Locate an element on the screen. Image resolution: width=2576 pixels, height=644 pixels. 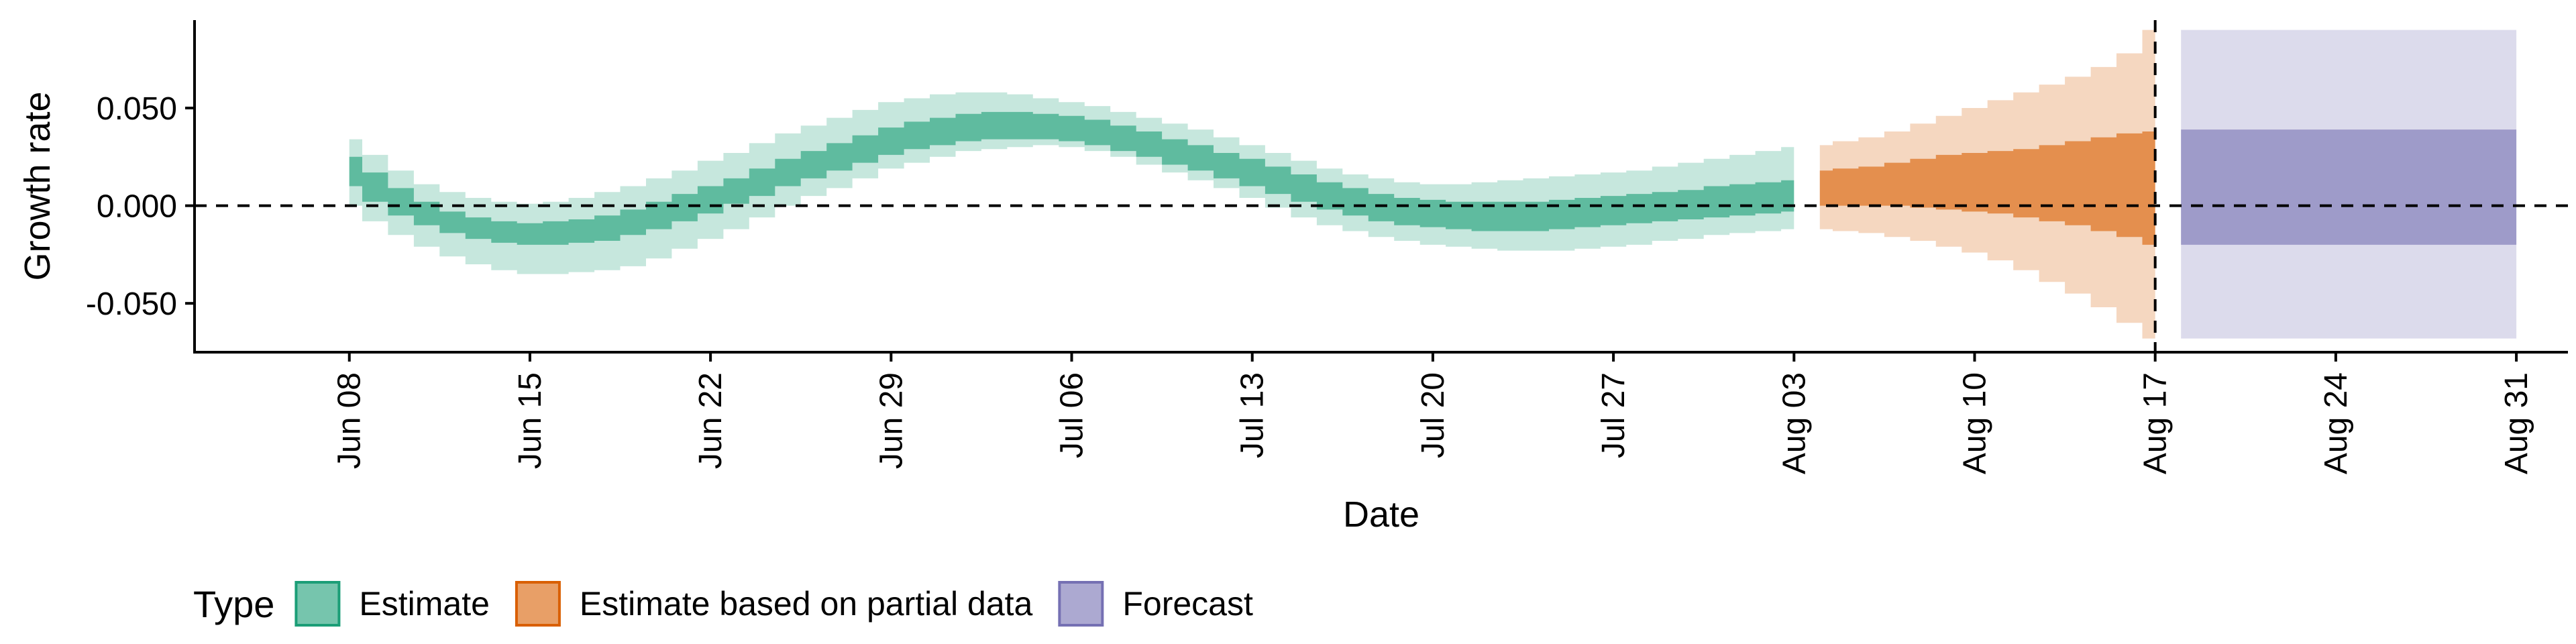
y-axis-title: Growth rate is located at coordinates (37, 185).